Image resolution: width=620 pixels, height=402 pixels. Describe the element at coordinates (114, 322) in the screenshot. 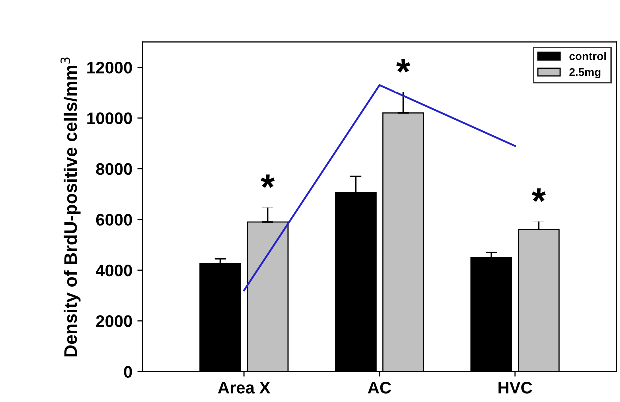

I see `y-tick-label: 2000` at that location.